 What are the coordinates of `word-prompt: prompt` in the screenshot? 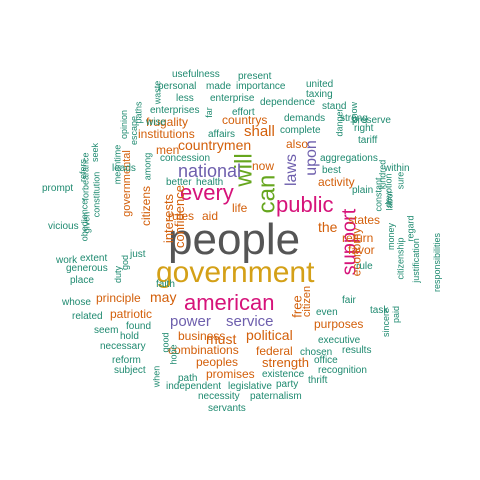 It's located at (58, 188).